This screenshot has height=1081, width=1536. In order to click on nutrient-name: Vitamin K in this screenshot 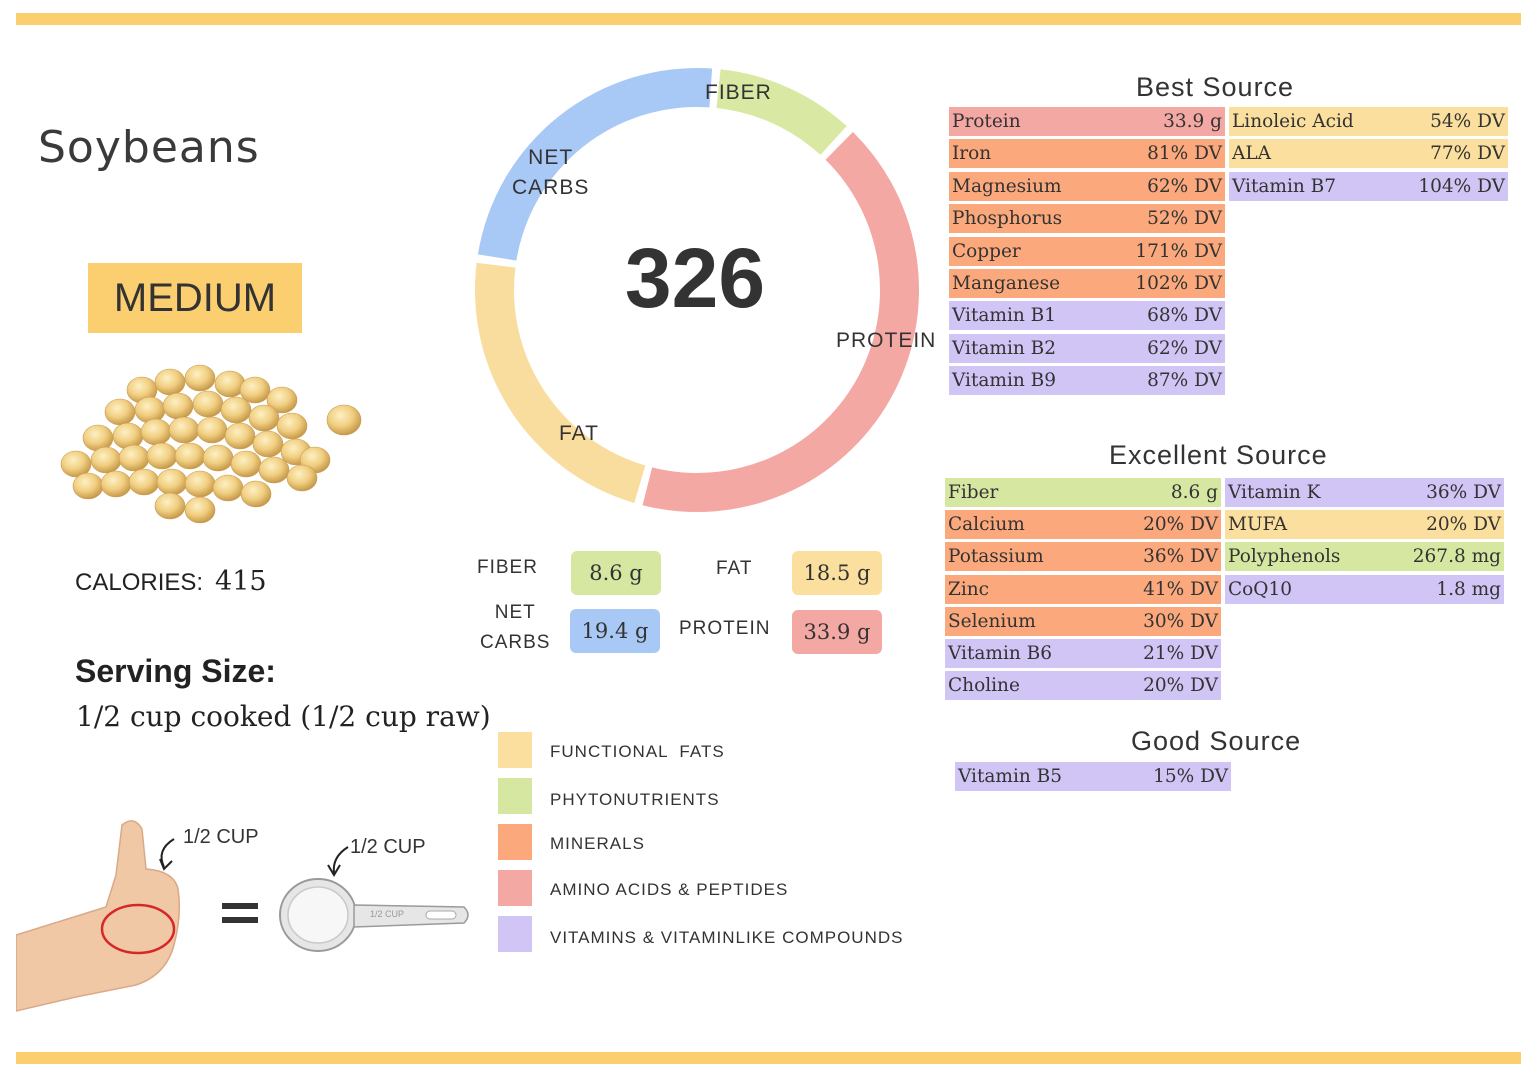, I will do `click(1274, 492)`.